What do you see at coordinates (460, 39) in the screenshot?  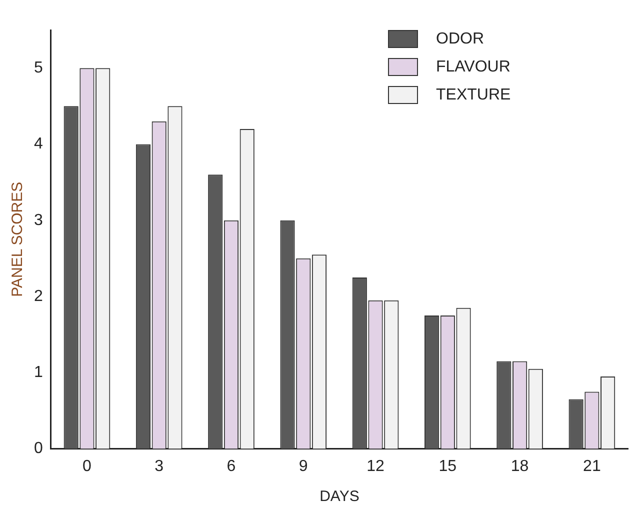 I see `legend-label: ODOR` at bounding box center [460, 39].